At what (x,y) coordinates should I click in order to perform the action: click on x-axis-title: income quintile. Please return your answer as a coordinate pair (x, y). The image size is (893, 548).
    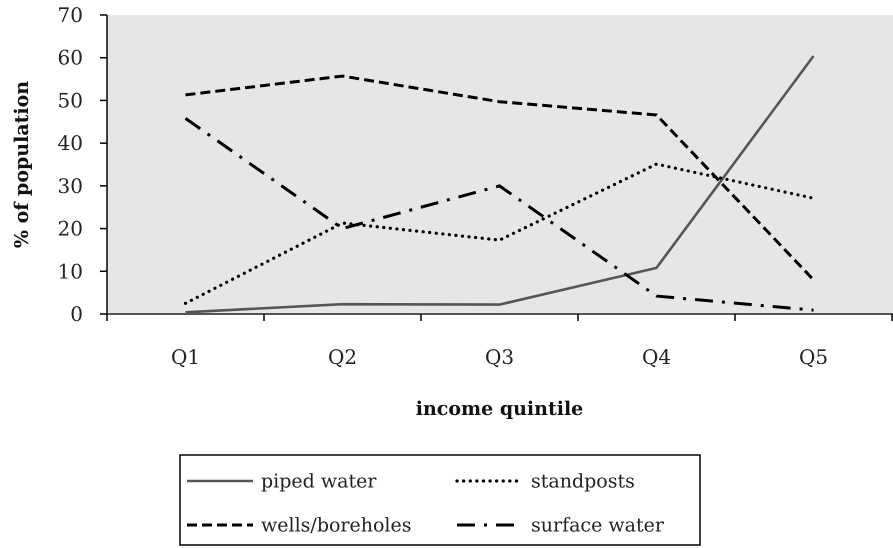
    Looking at the image, I should click on (500, 409).